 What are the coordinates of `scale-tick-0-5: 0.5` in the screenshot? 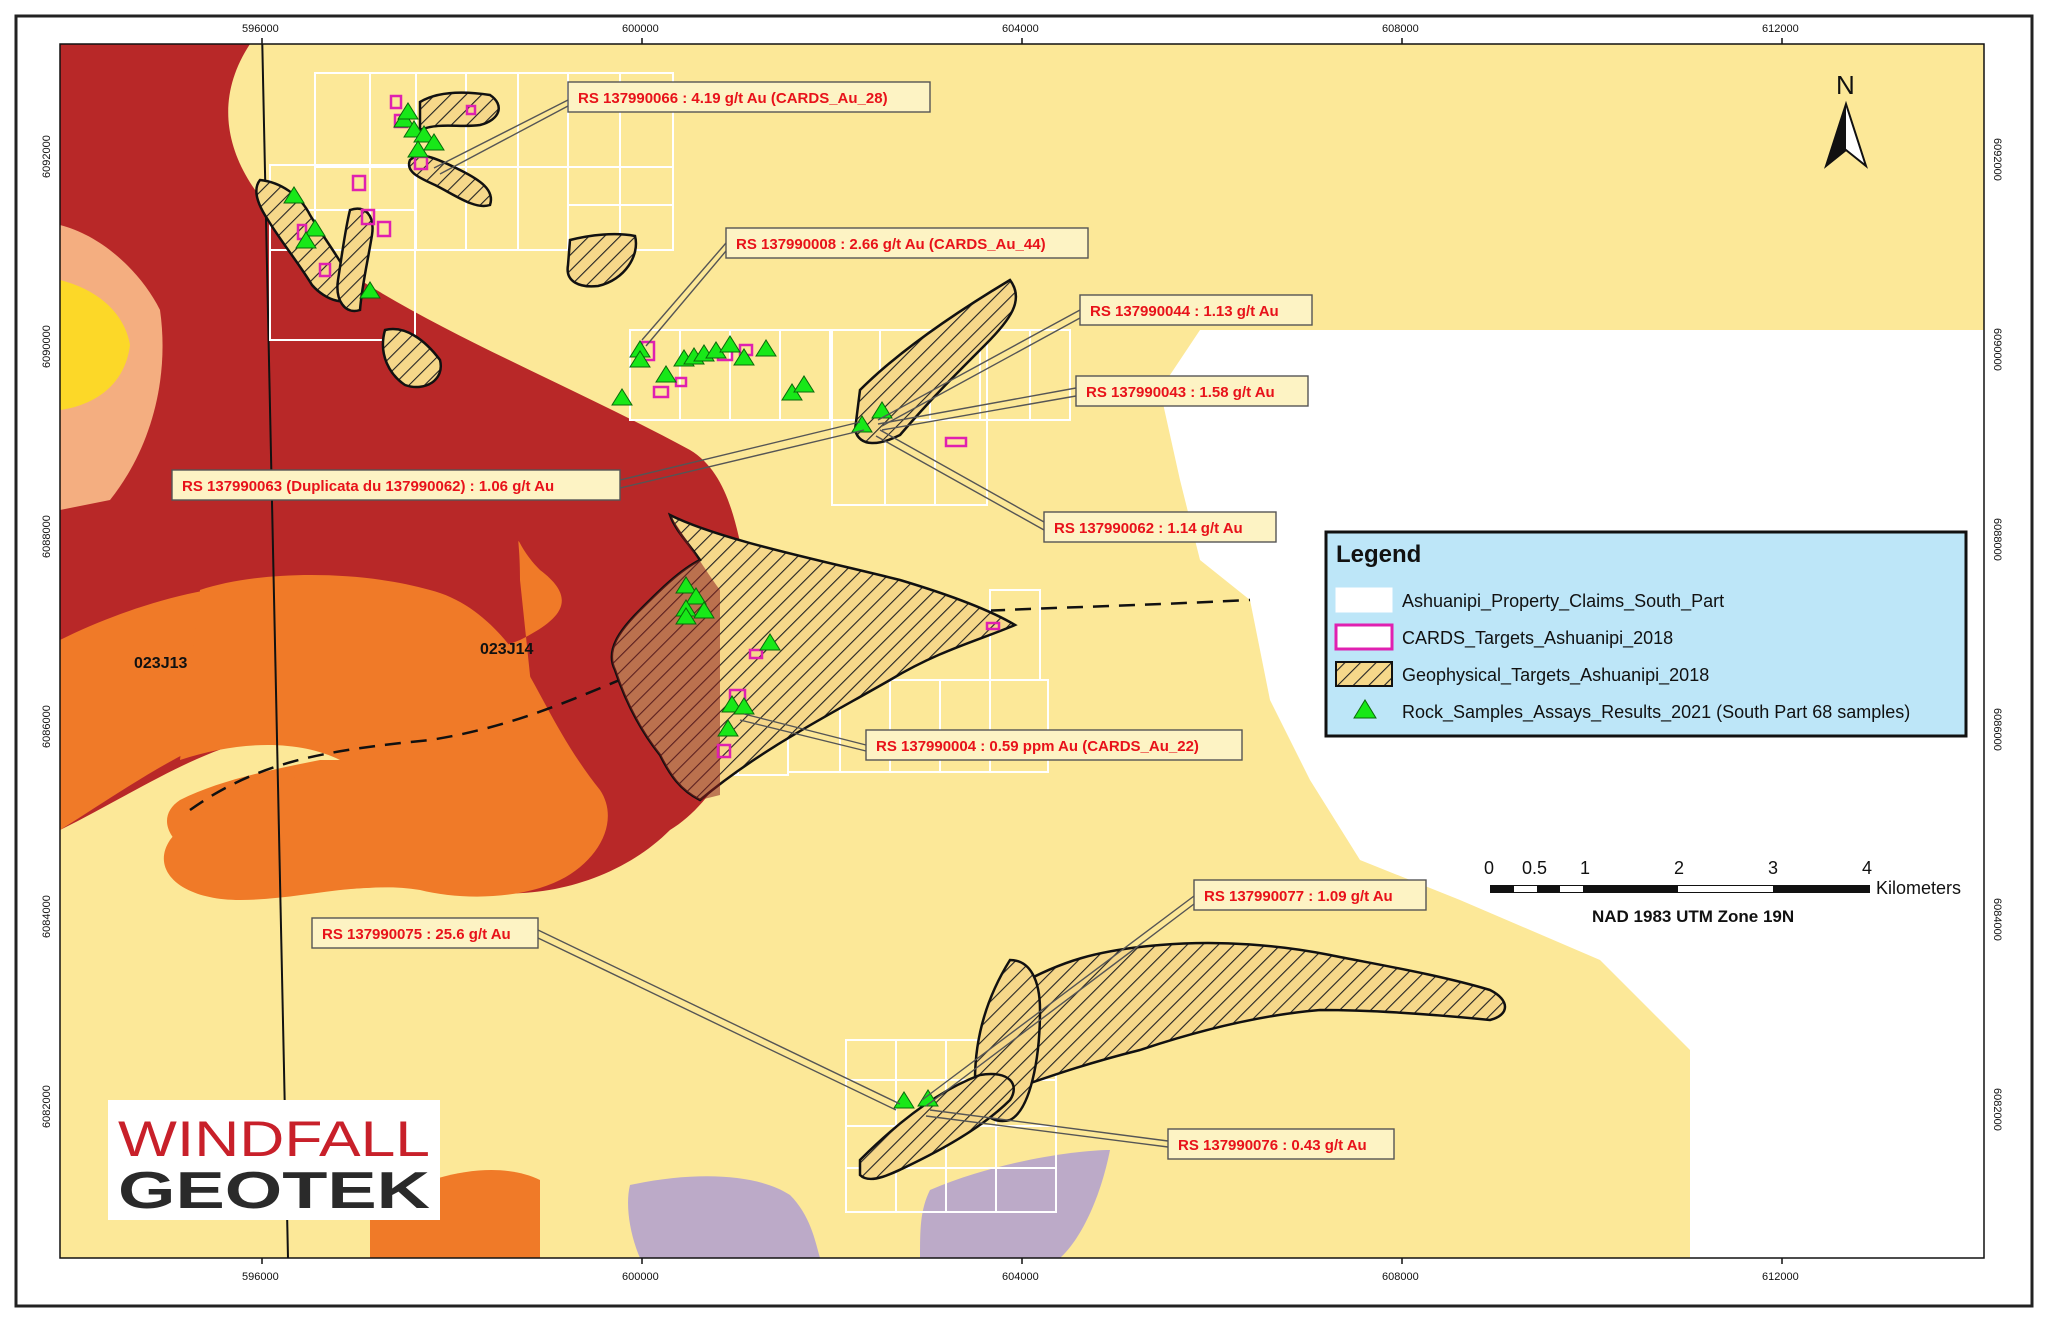 It's located at (1534, 868).